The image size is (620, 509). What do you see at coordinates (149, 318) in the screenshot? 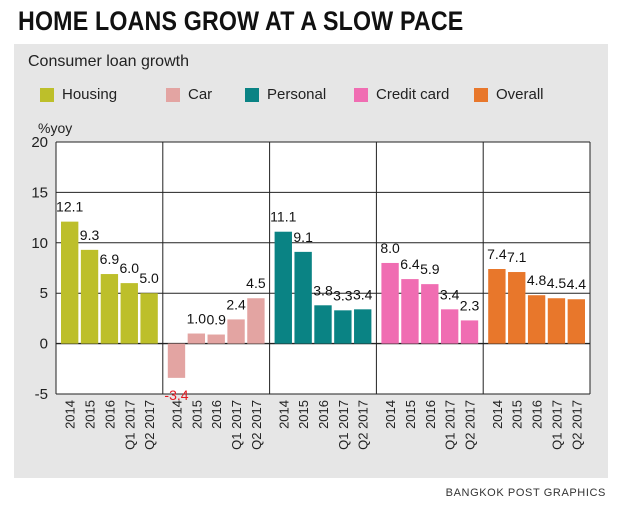
I see `bar-housing-q2-2017` at bounding box center [149, 318].